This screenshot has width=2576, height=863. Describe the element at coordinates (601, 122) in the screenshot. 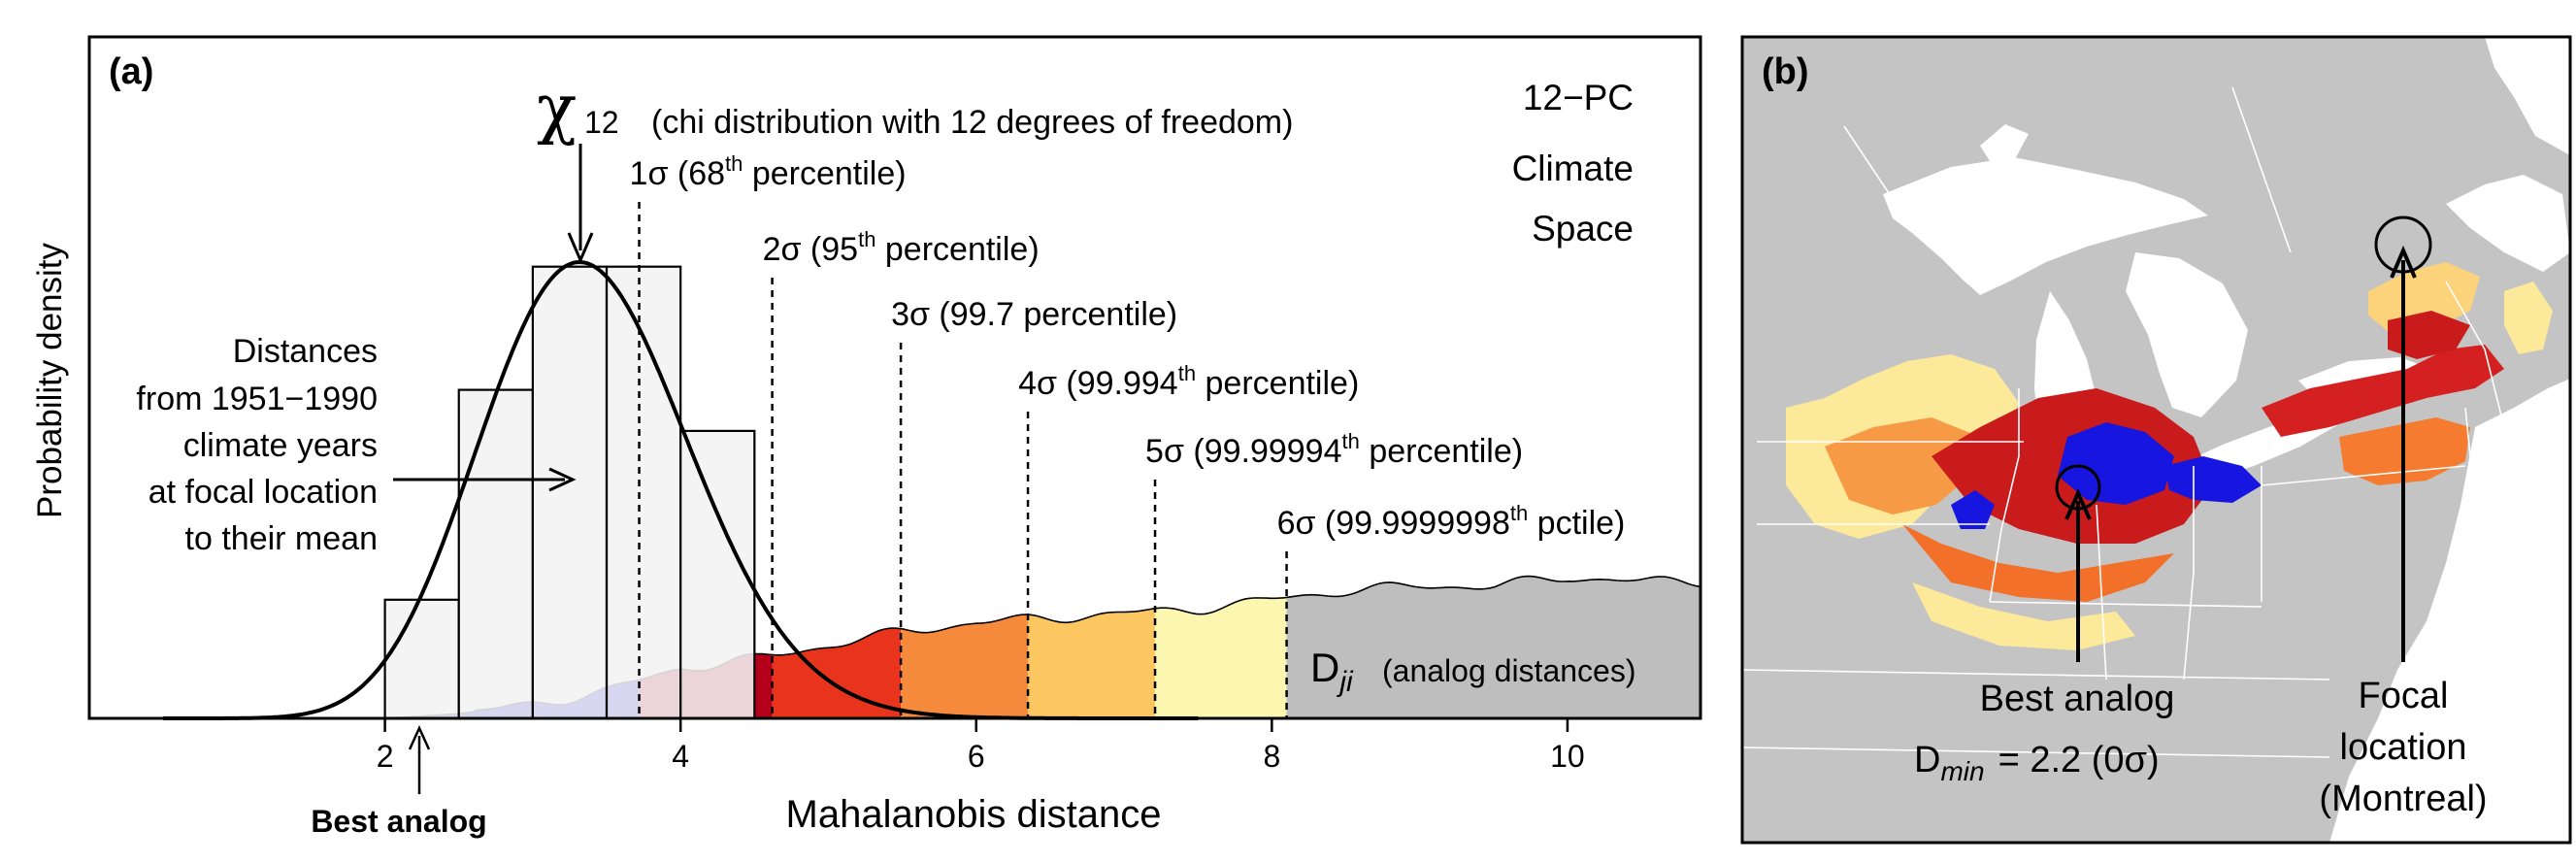

I see `chi-subscript: 12` at that location.